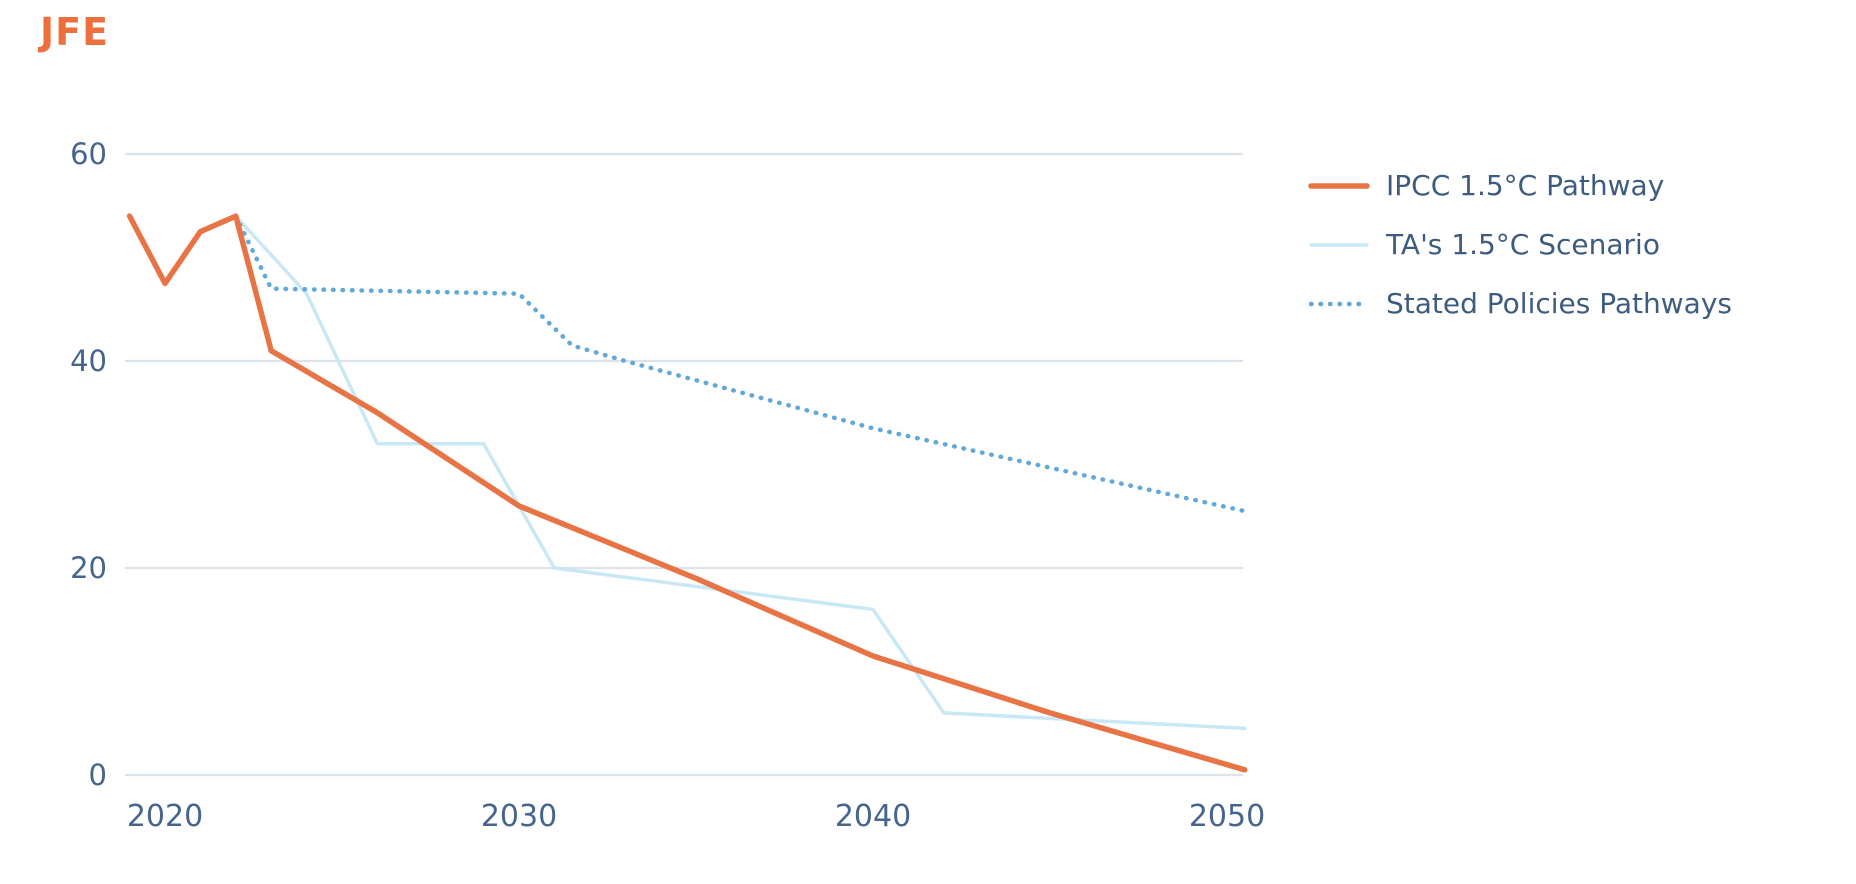  What do you see at coordinates (519, 816) in the screenshot?
I see `x-tick-label-2030: 2030` at bounding box center [519, 816].